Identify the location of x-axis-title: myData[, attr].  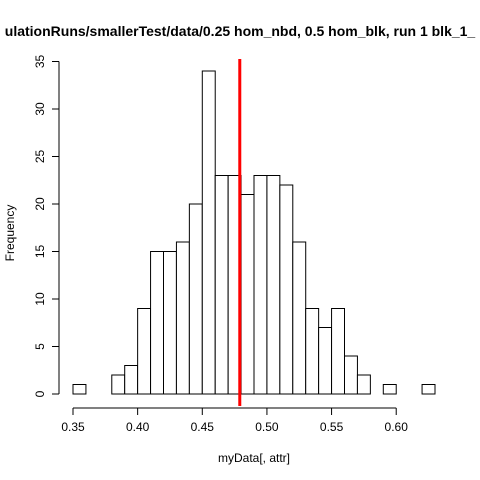
(254, 458).